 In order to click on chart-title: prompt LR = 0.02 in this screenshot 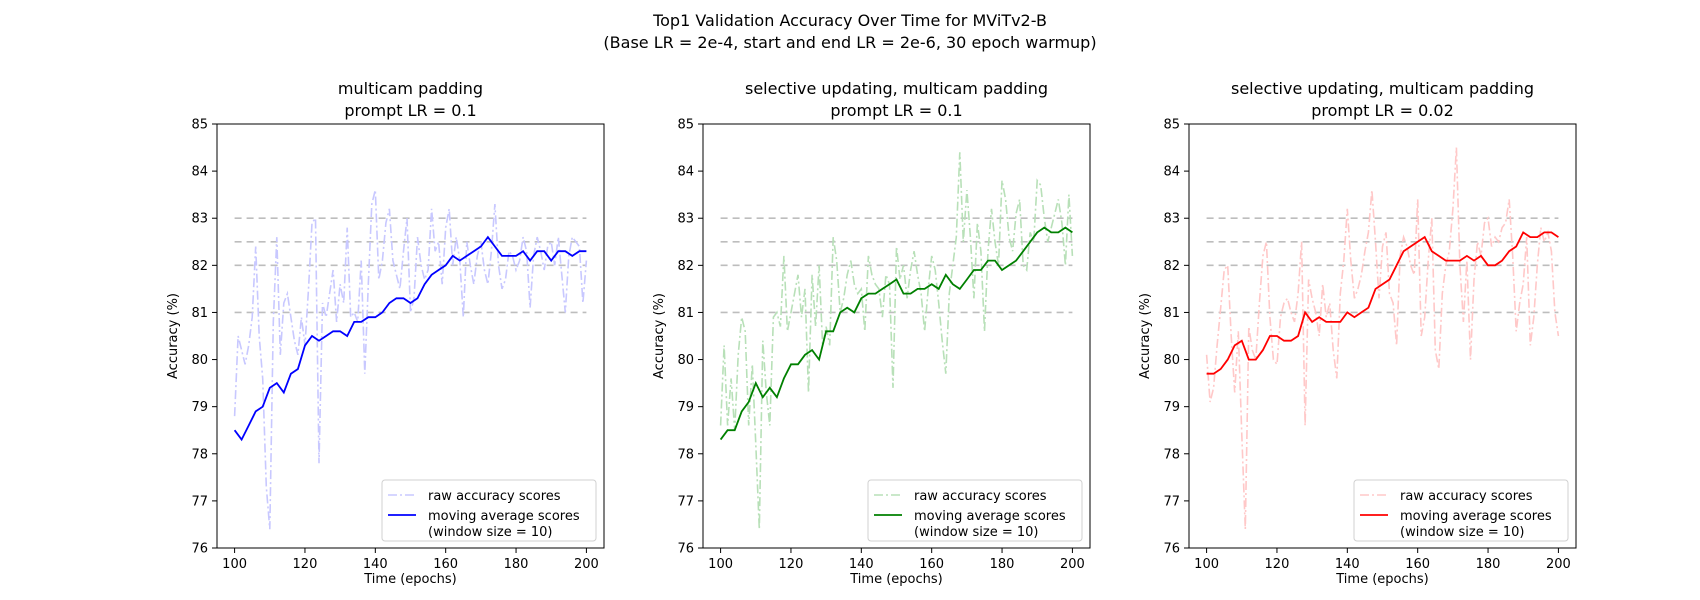, I will do `click(1382, 110)`.